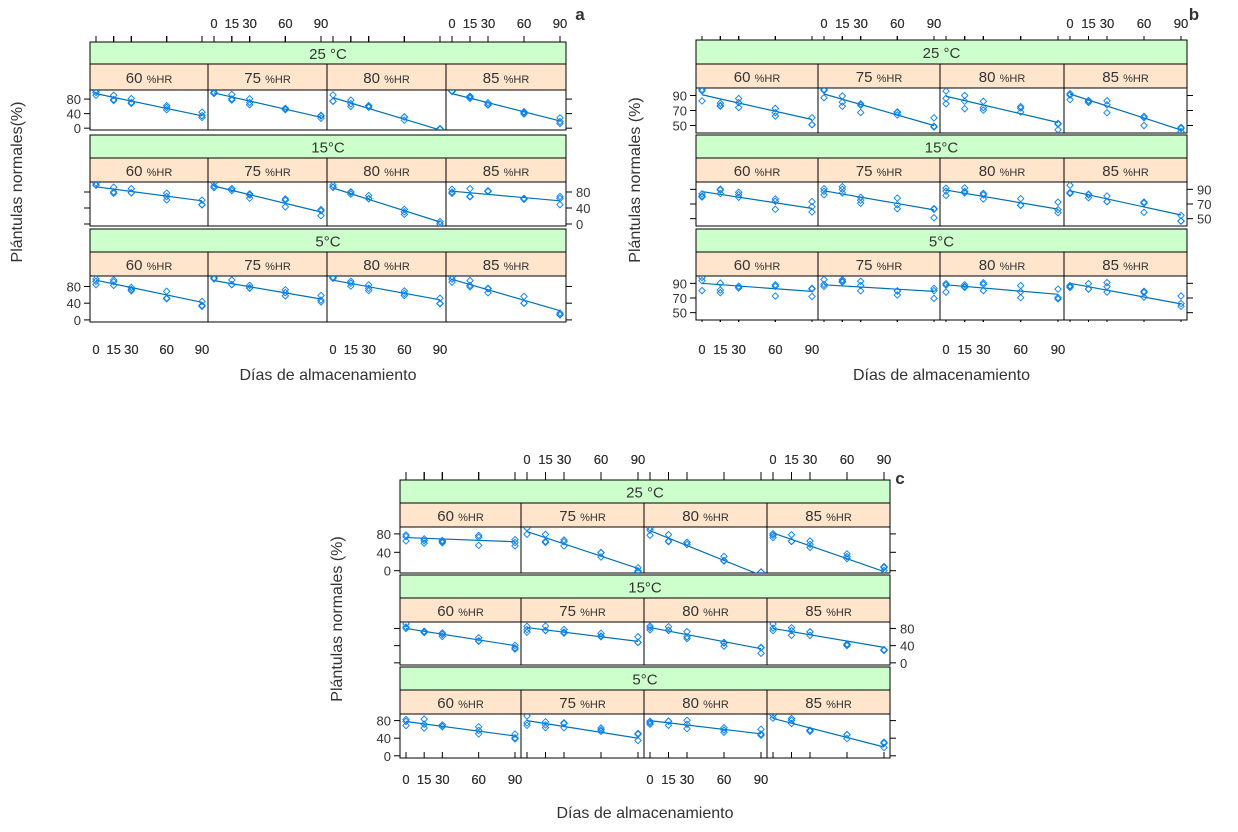 This screenshot has width=1238, height=832. Describe the element at coordinates (77, 320) in the screenshot. I see `y-tick-label: 0` at that location.